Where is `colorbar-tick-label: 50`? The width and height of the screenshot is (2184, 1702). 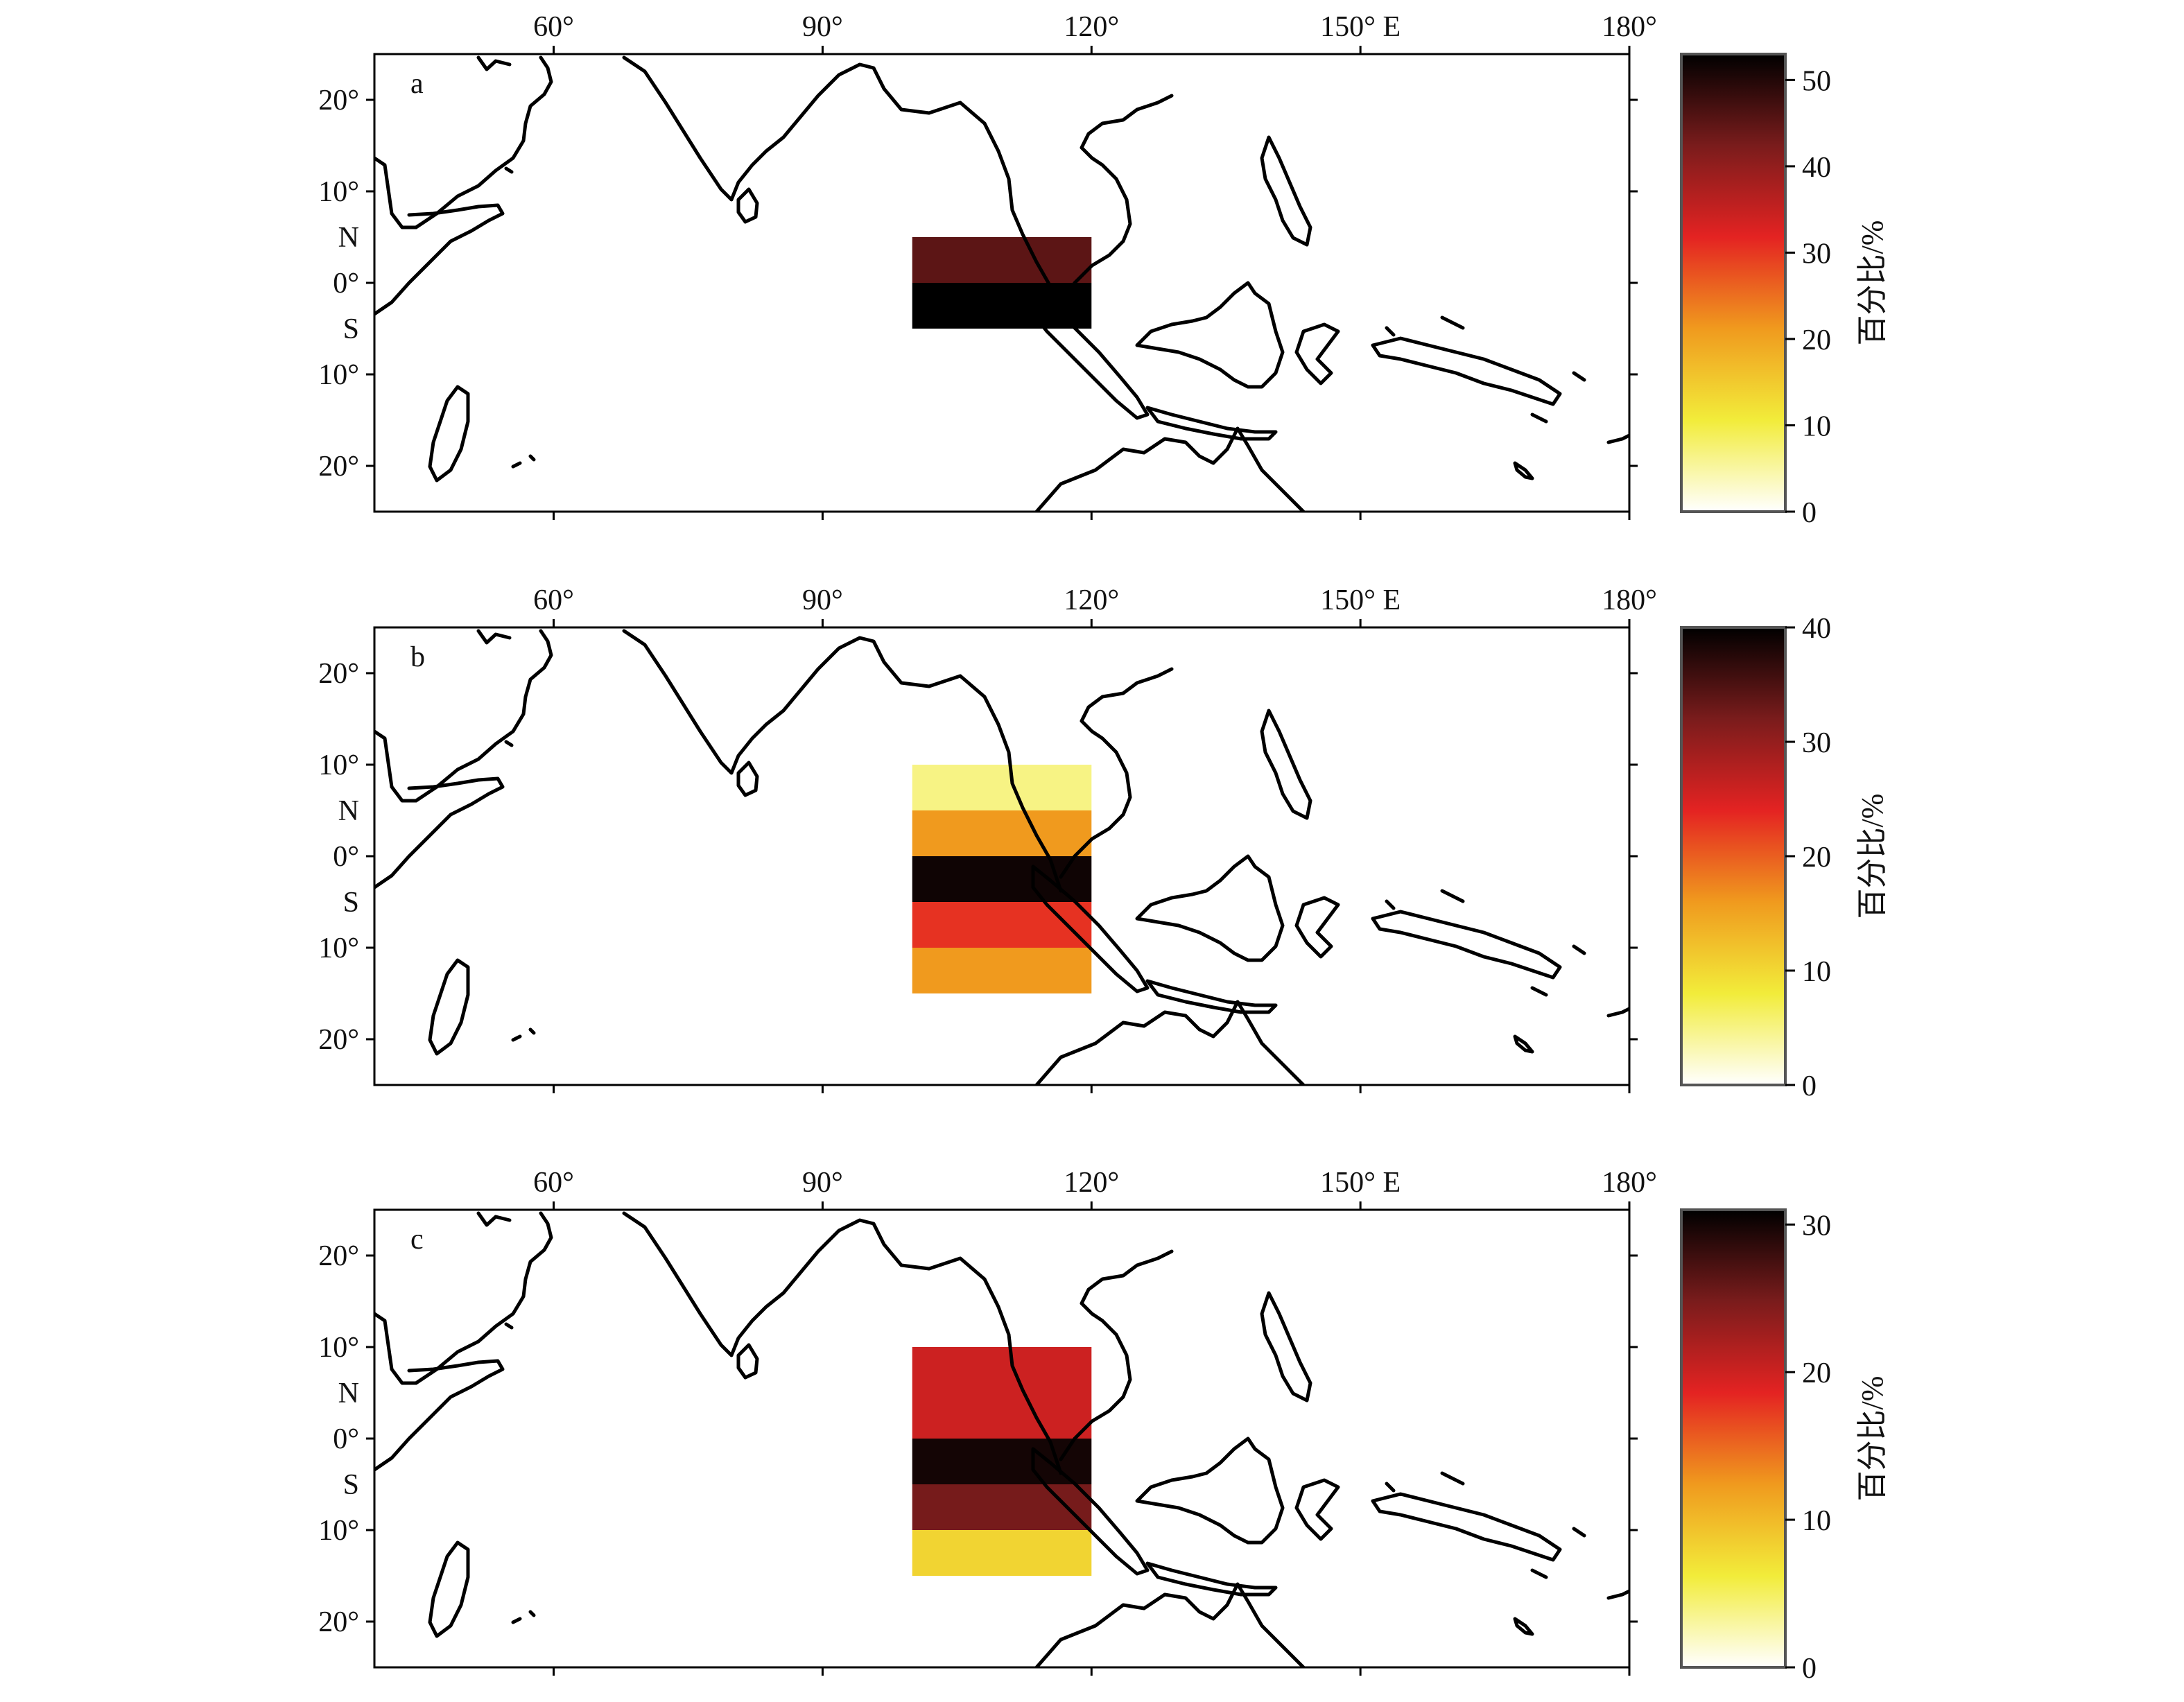 colorbar-tick-label: 50 is located at coordinates (1816, 81).